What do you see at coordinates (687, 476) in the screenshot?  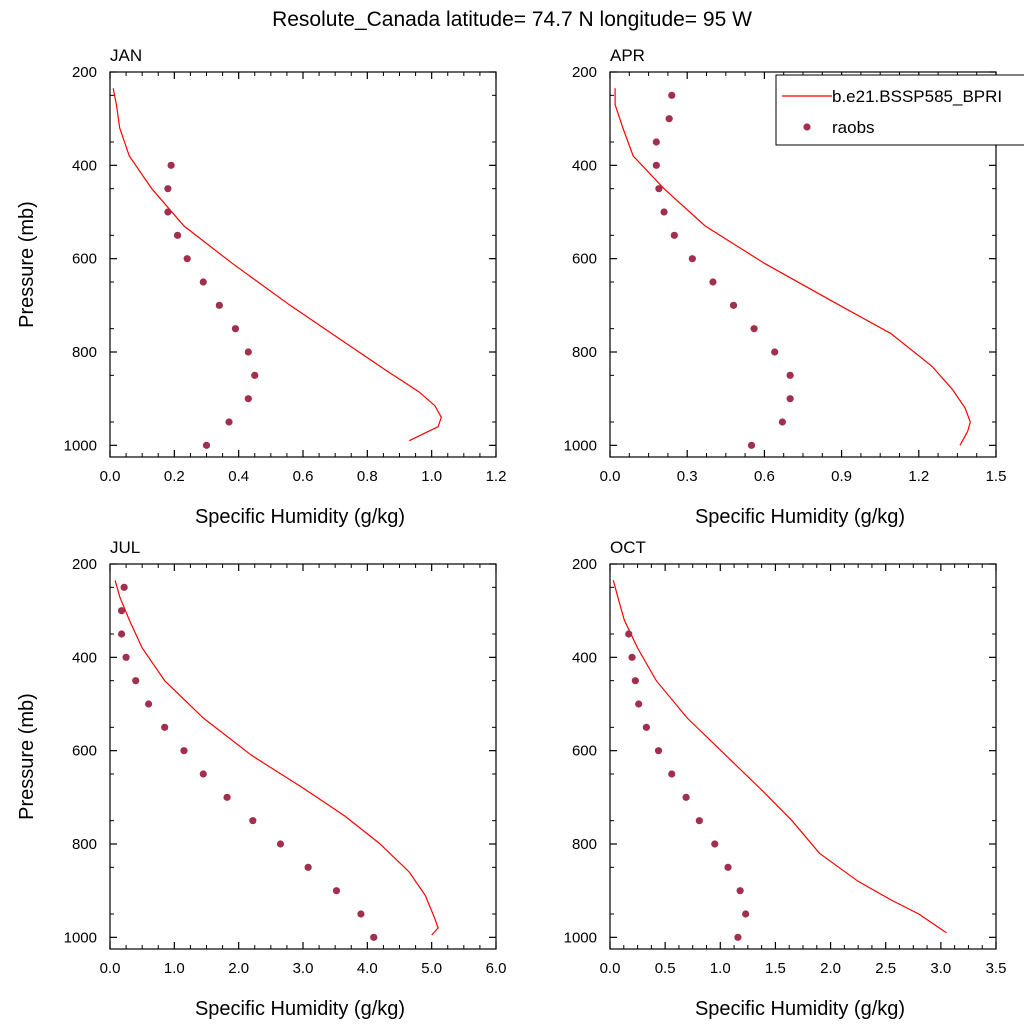 I see `x-tick-label: 0.3` at bounding box center [687, 476].